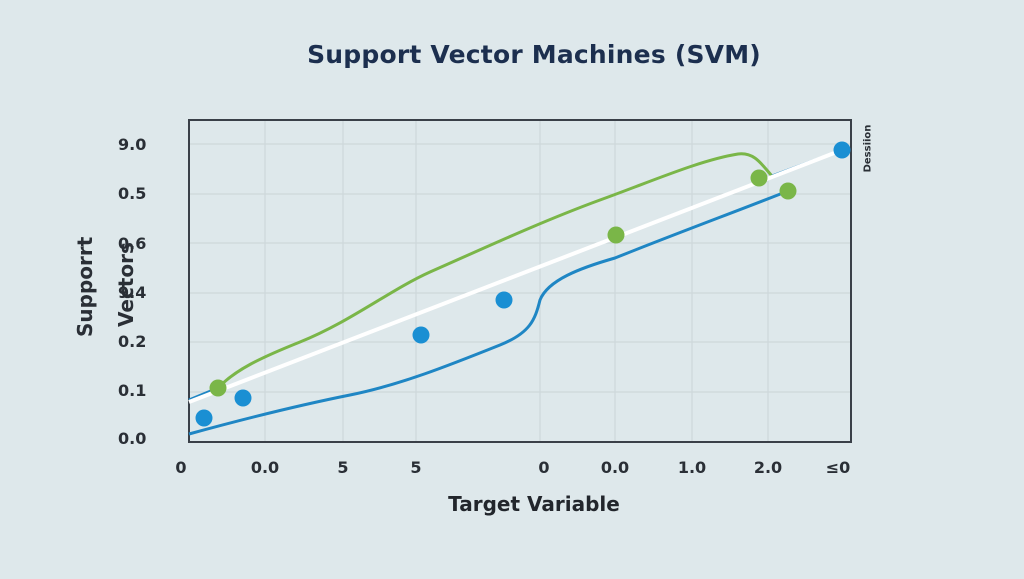 Image resolution: width=1024 pixels, height=579 pixels. Describe the element at coordinates (132, 341) in the screenshot. I see `y-tick-label: 0.2` at that location.